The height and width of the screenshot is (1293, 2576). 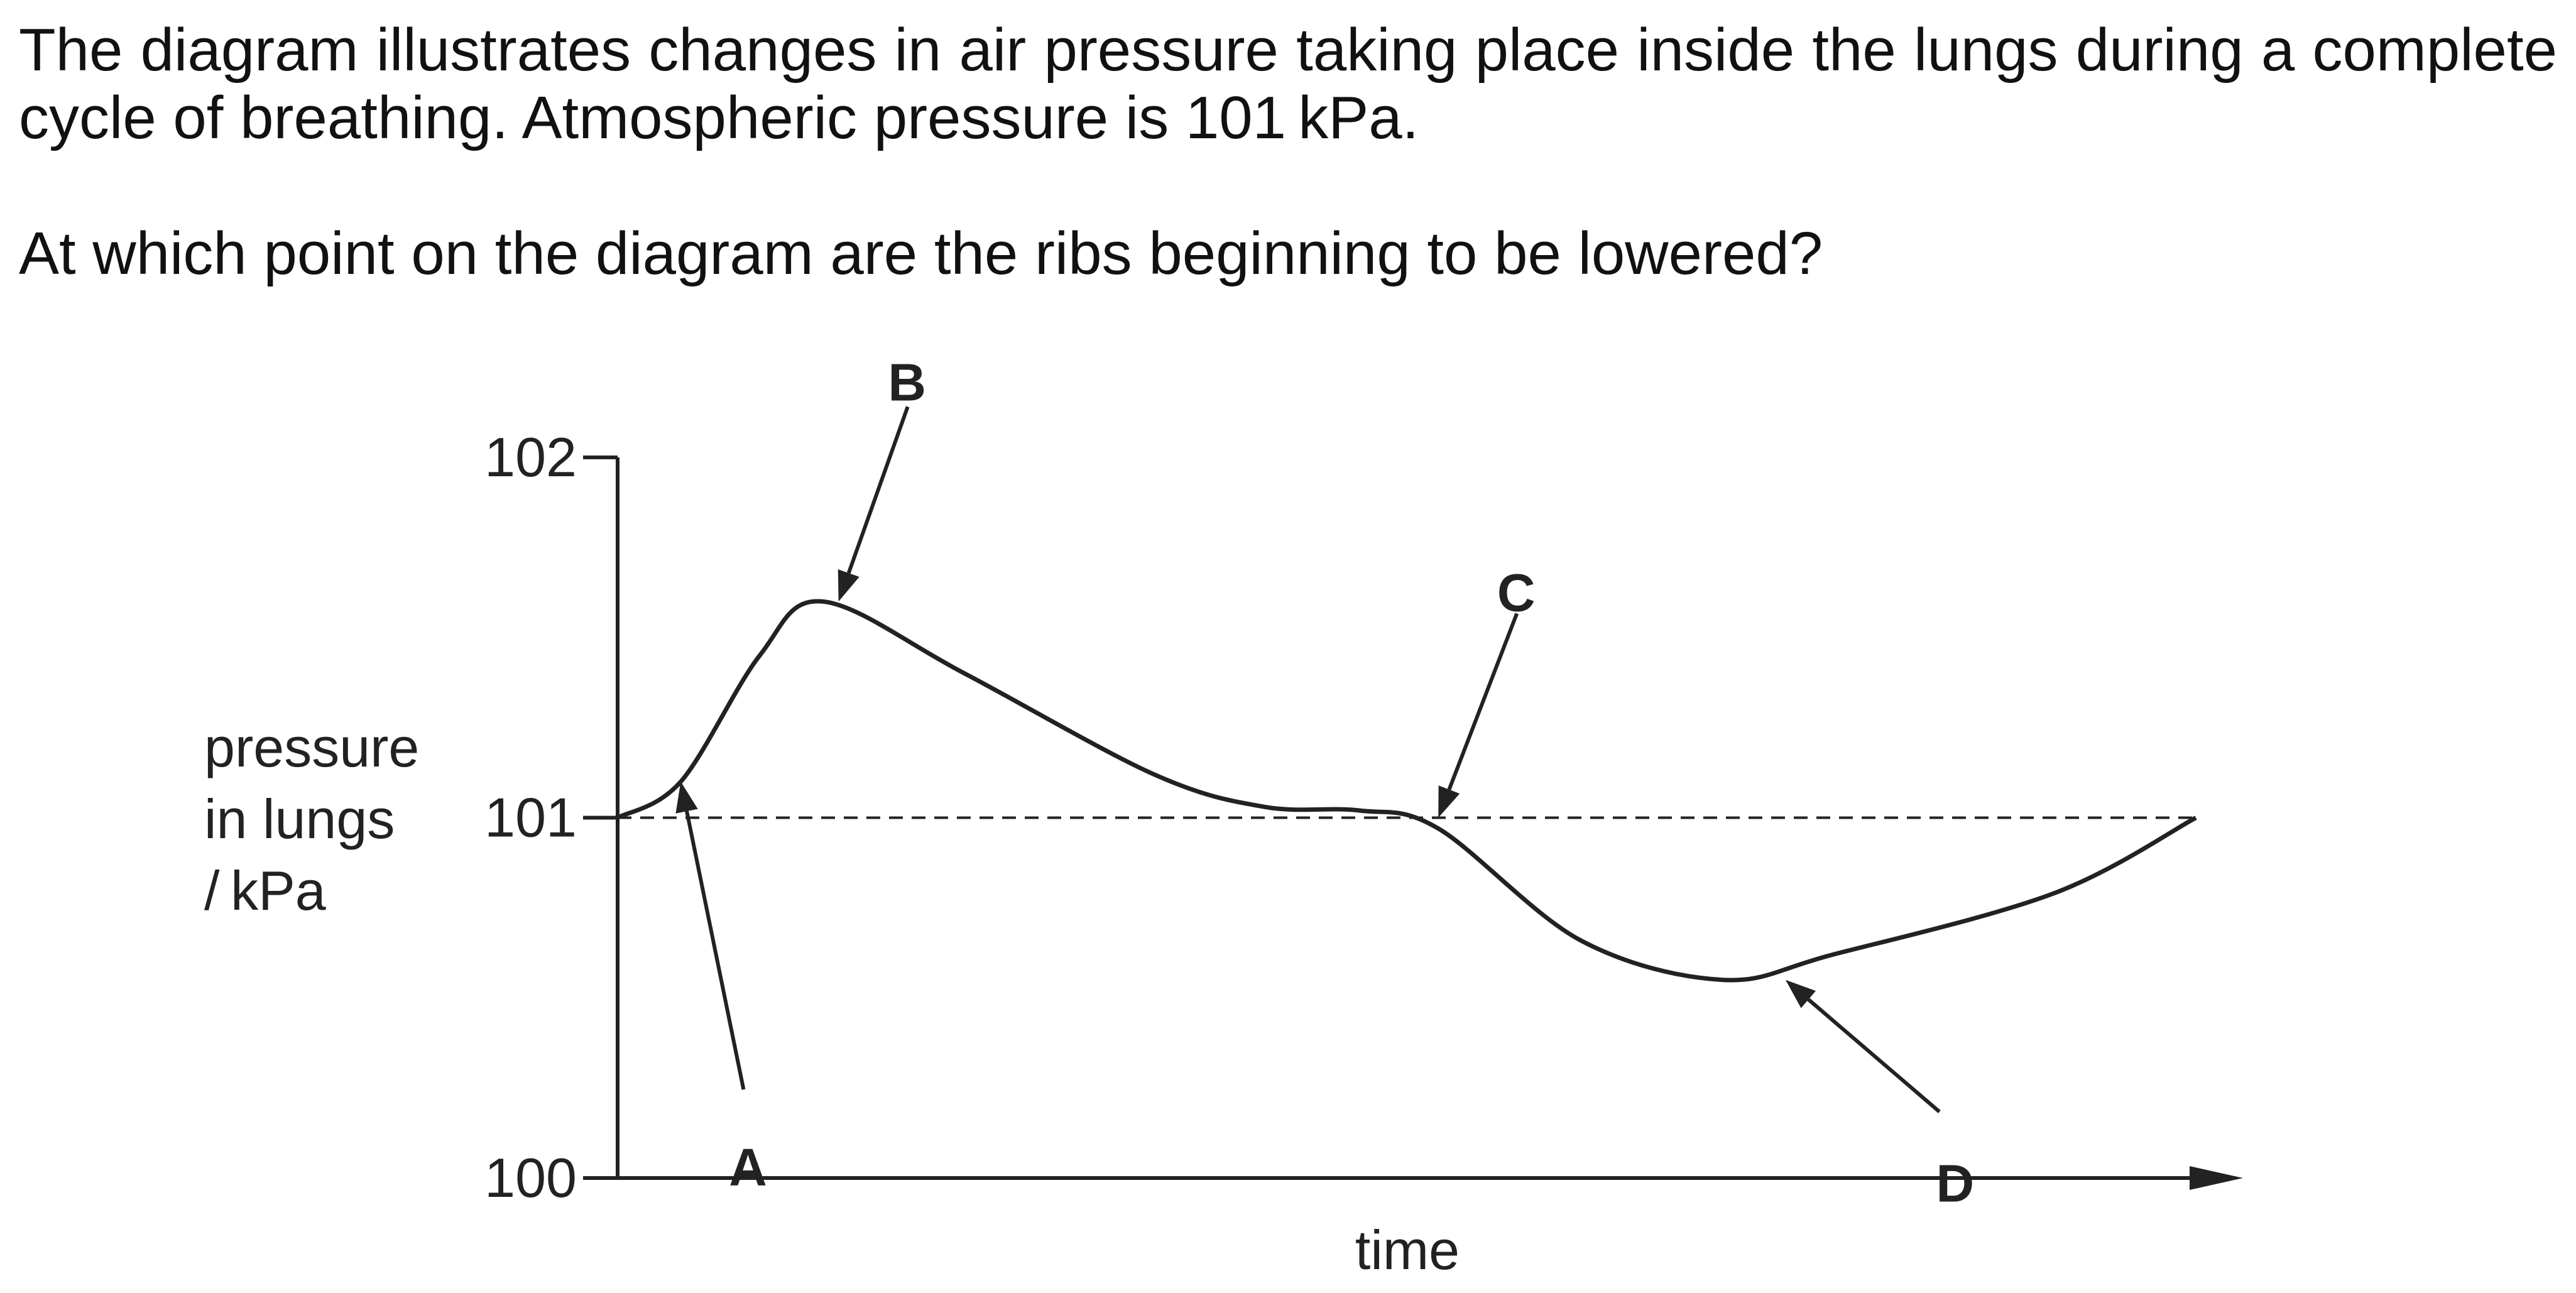 I want to click on point-label-C: C, so click(x=1516, y=593).